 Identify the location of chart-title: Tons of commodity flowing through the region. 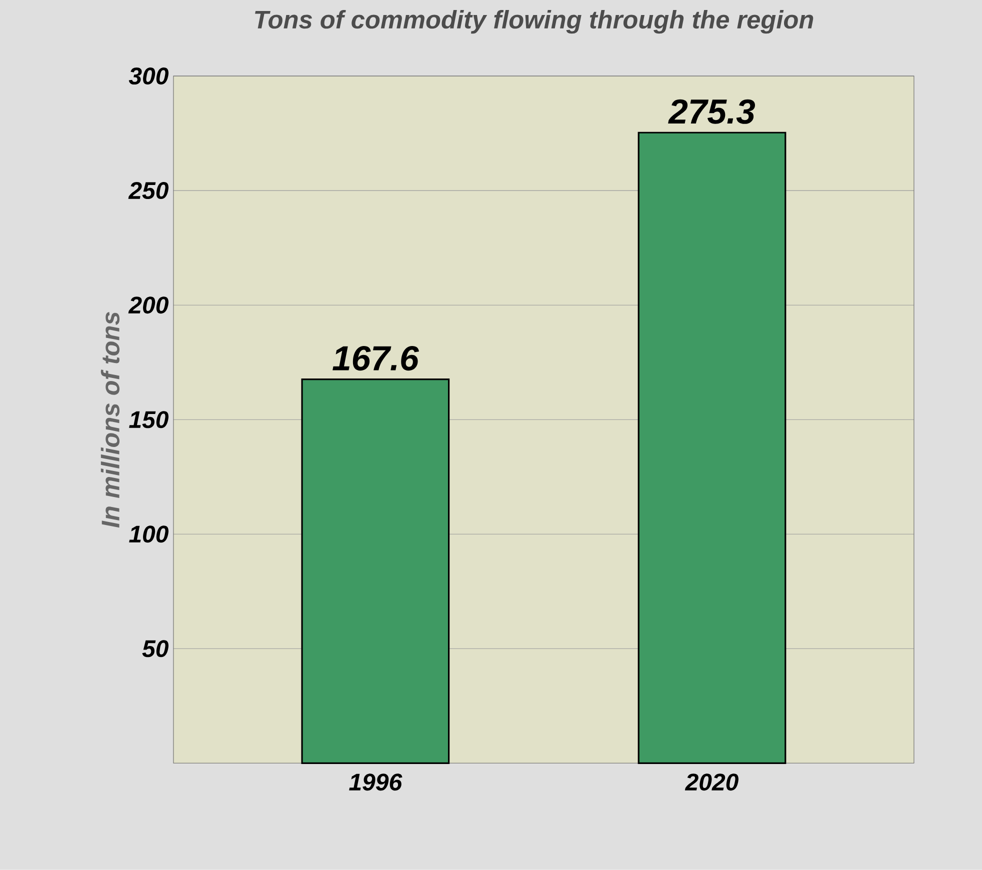
(534, 22).